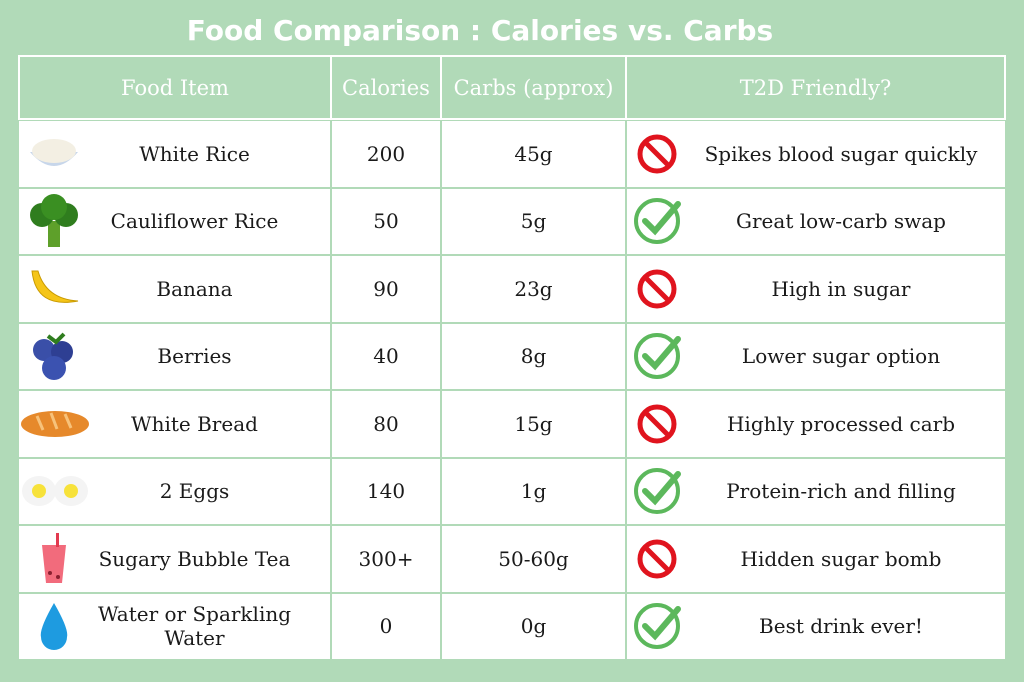 Image resolution: width=1024 pixels, height=682 pixels. I want to click on calories-cell: 200, so click(386, 154).